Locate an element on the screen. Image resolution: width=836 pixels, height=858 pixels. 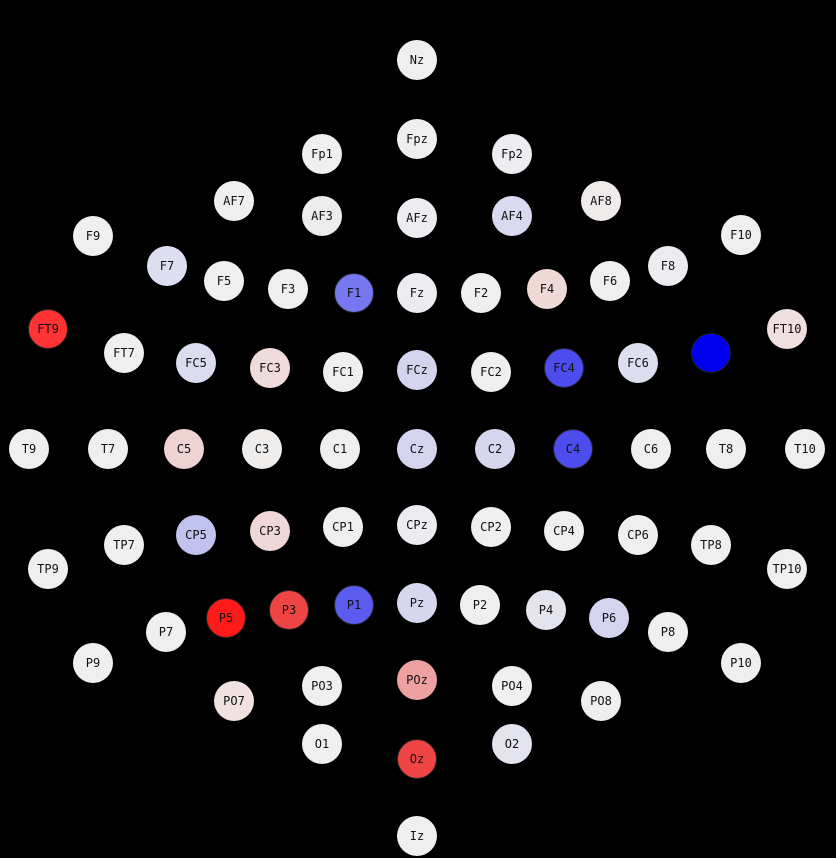
electrode-t9: T9 is located at coordinates (29, 449).